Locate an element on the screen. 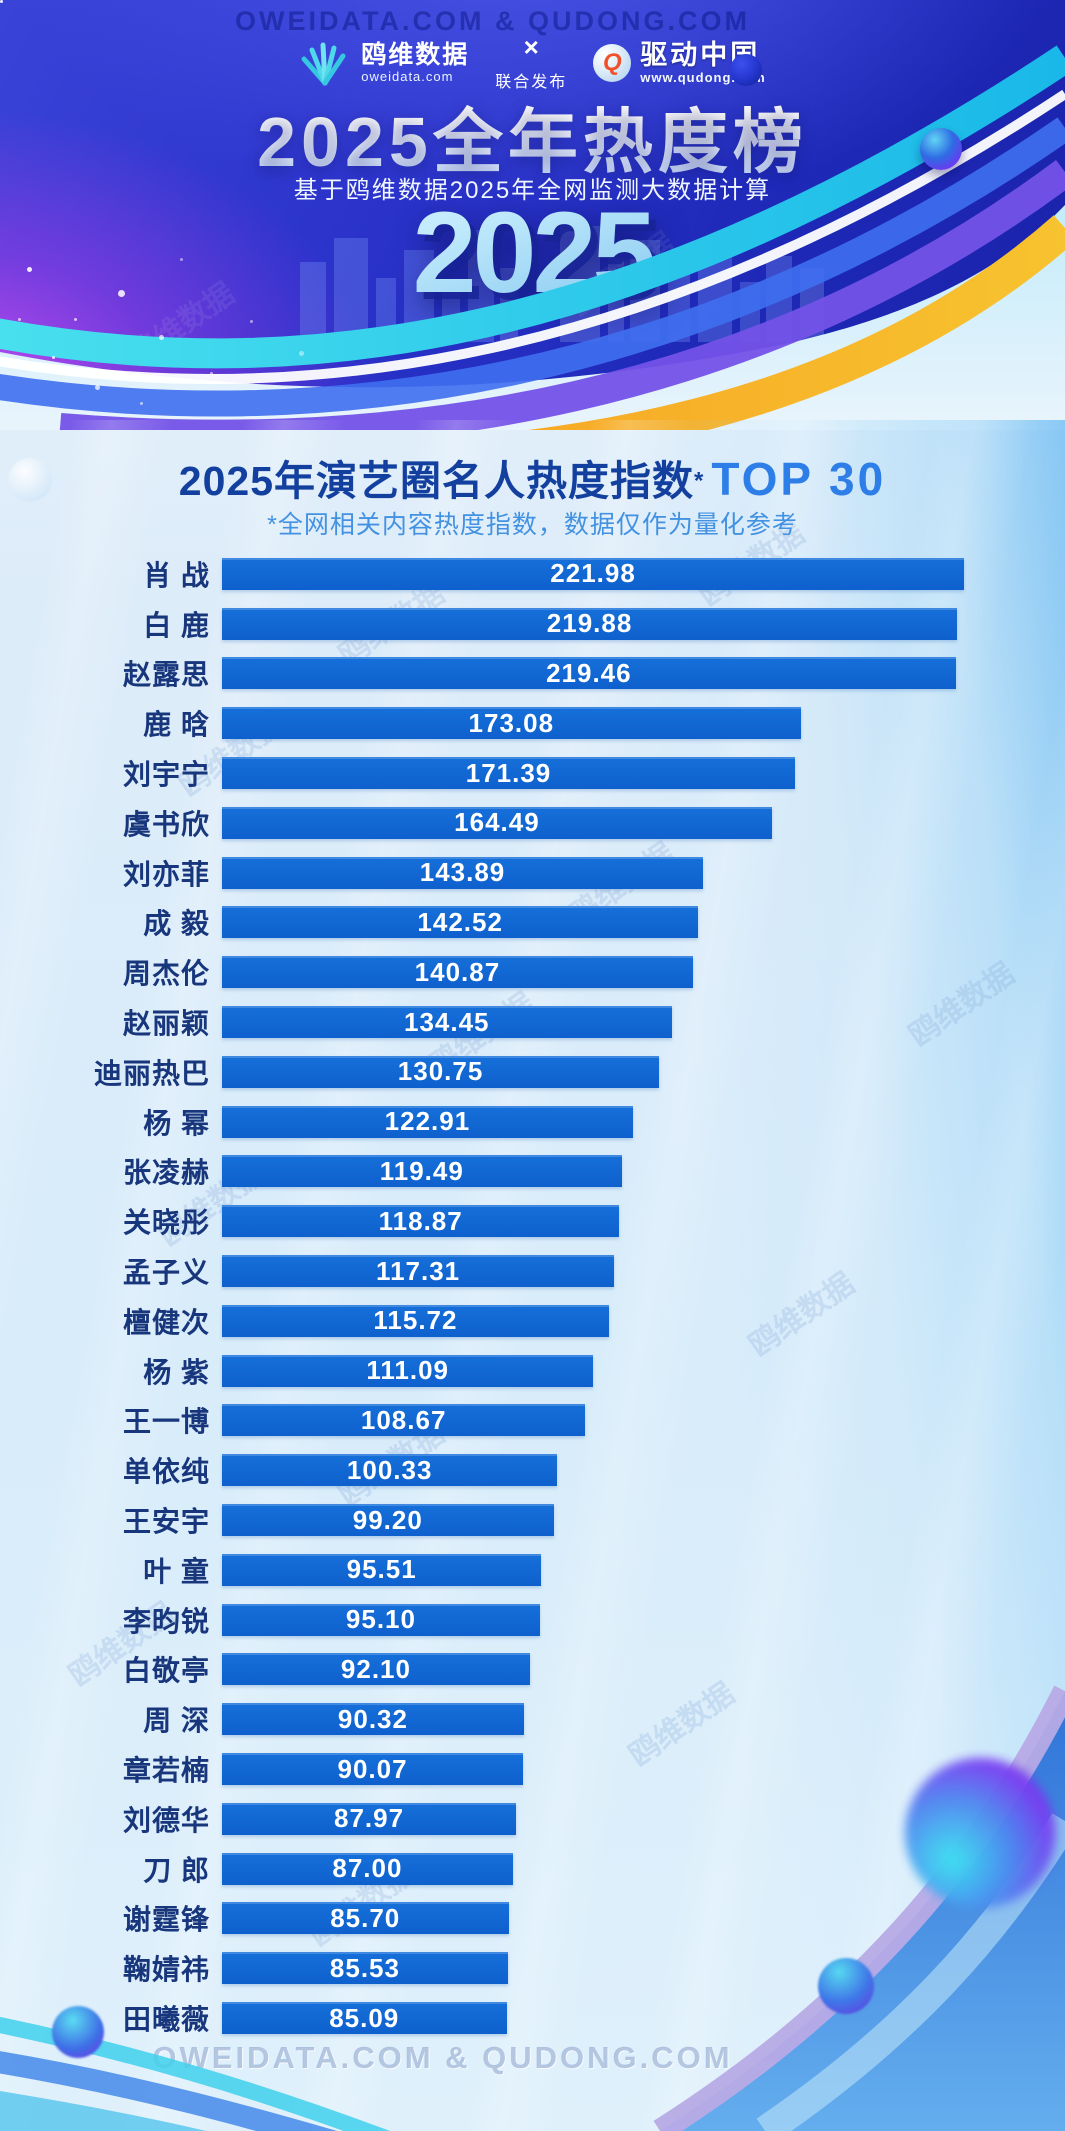  row-bar: 100.33 is located at coordinates (390, 1470).